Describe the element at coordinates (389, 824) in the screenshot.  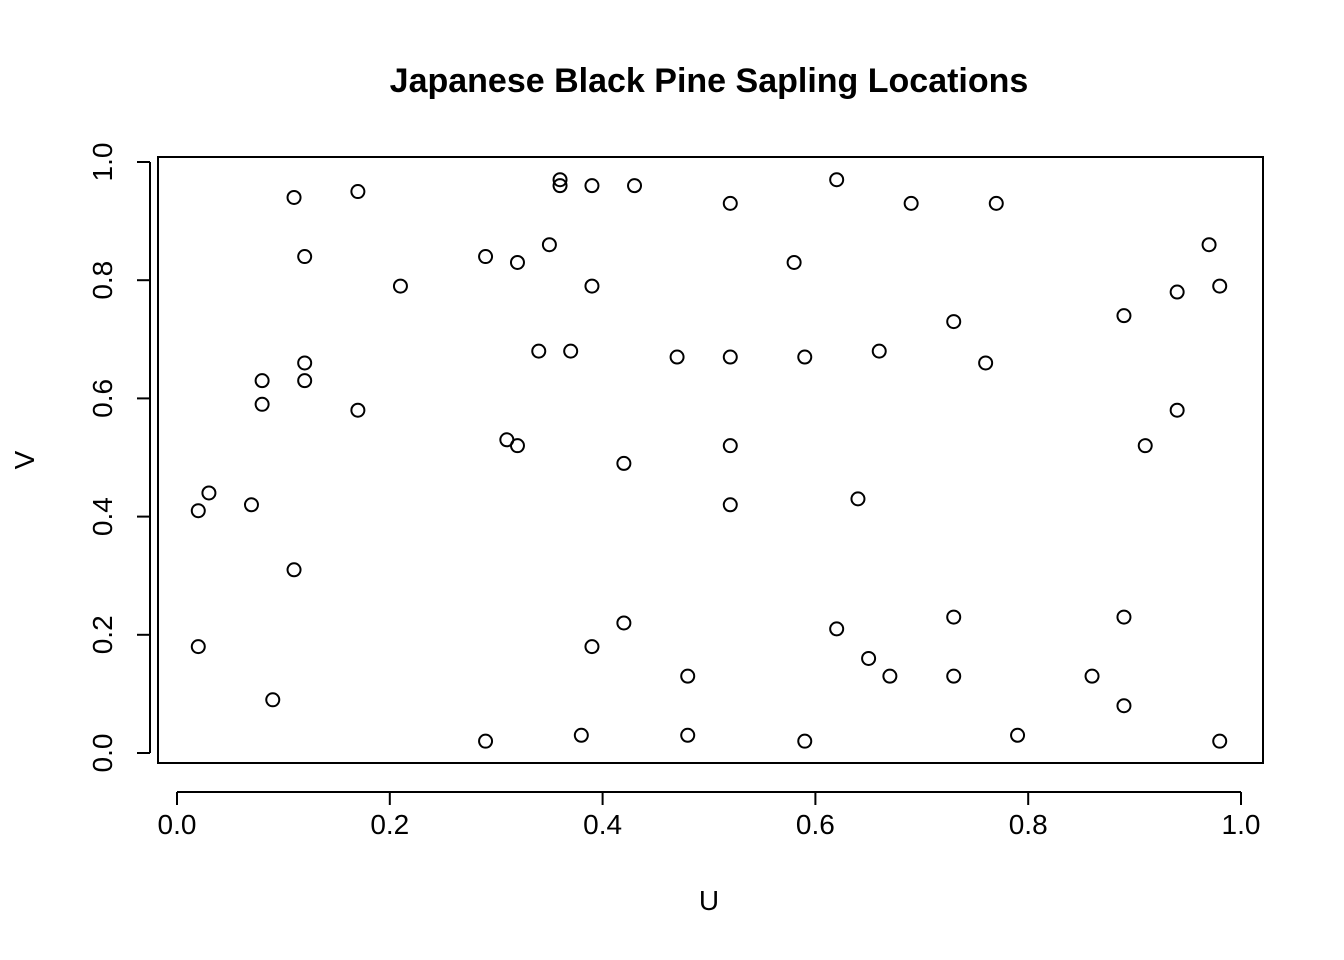
I see `x-tick-label: 0.2` at that location.